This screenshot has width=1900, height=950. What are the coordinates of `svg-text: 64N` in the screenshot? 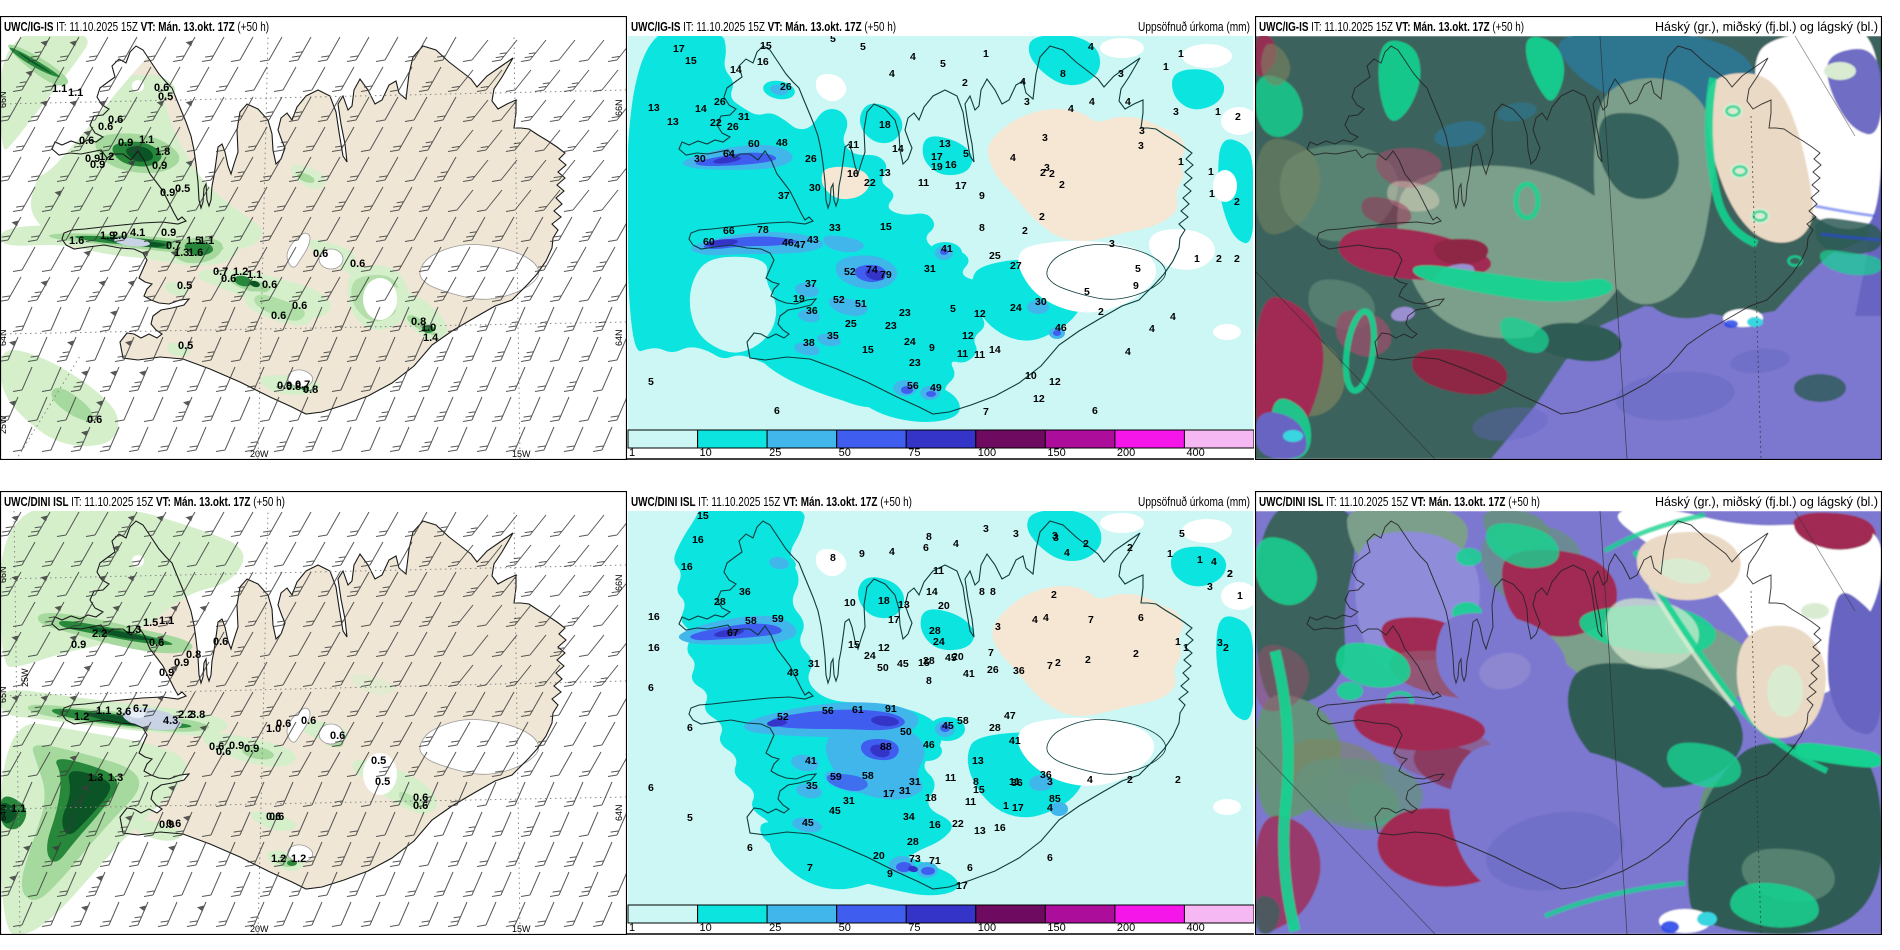 It's located at (619, 337).